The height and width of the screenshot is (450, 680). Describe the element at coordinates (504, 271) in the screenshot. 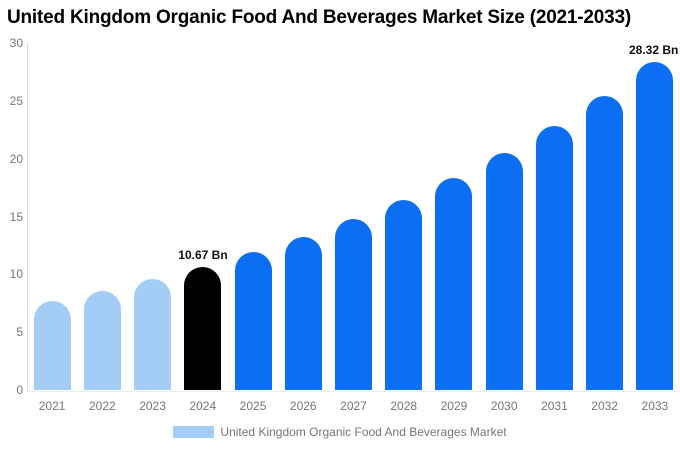

I see `bar-2030` at that location.